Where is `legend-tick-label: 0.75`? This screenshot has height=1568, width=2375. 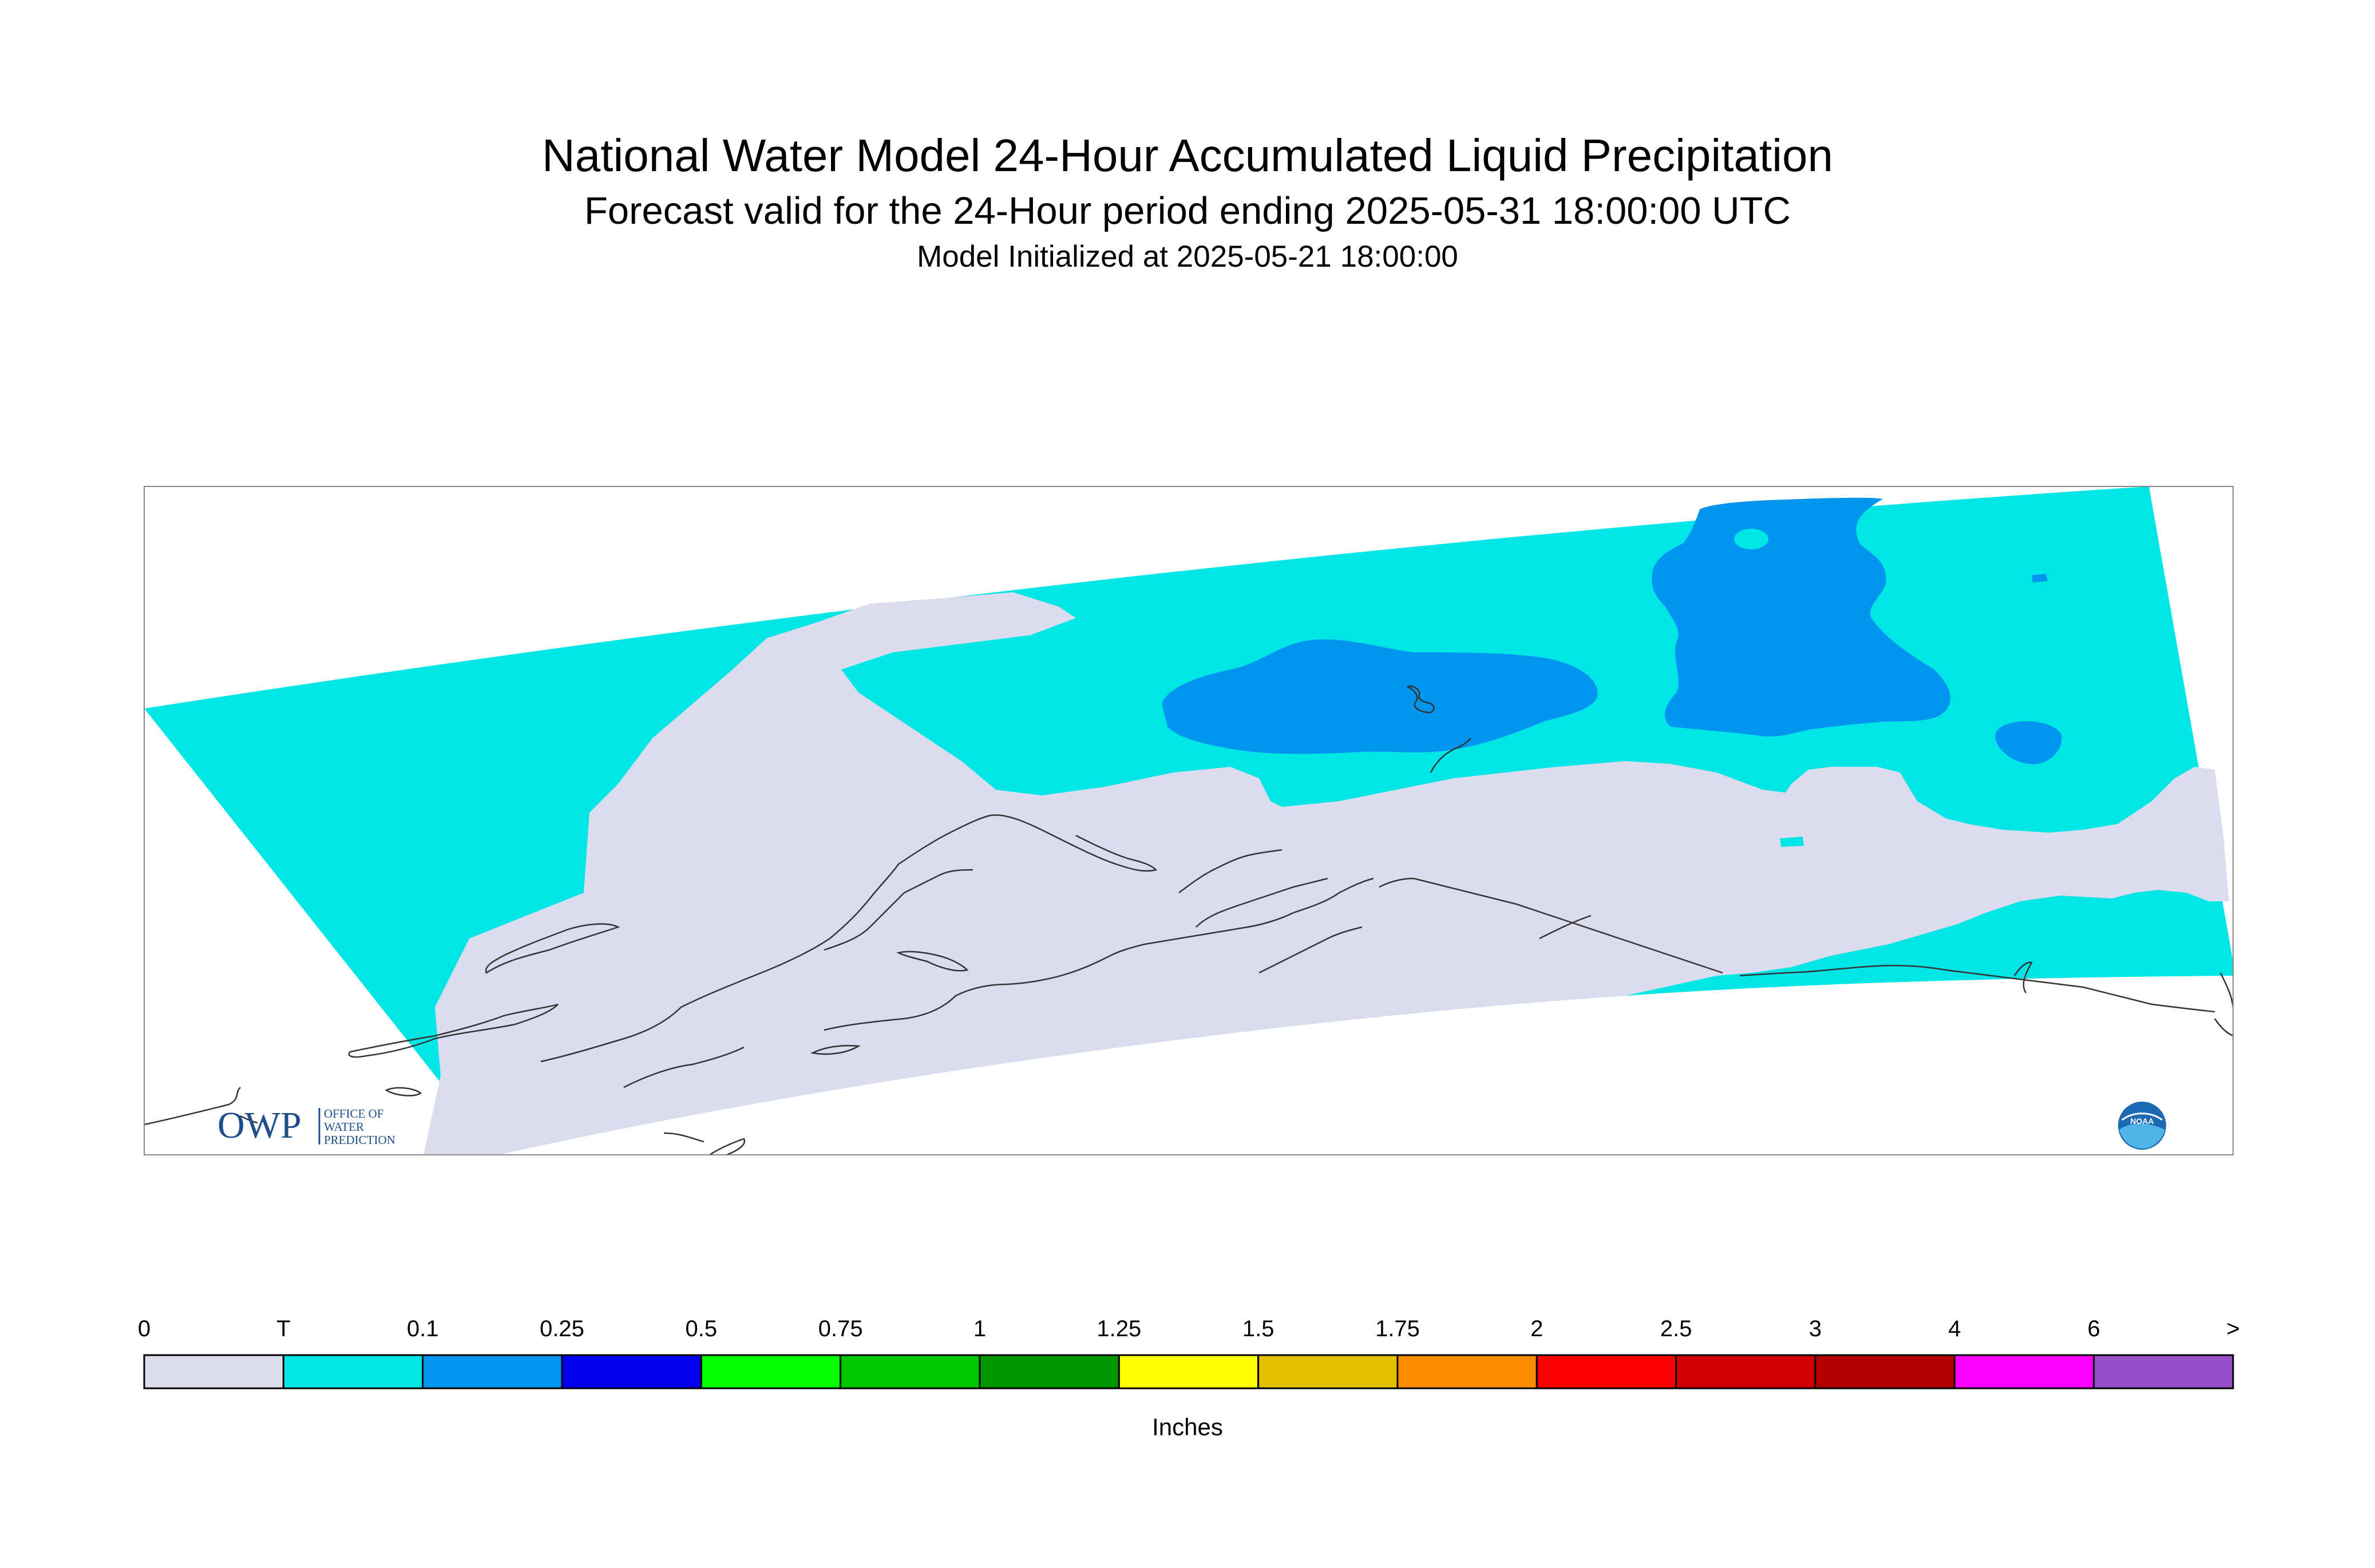
legend-tick-label: 0.75 is located at coordinates (841, 1328).